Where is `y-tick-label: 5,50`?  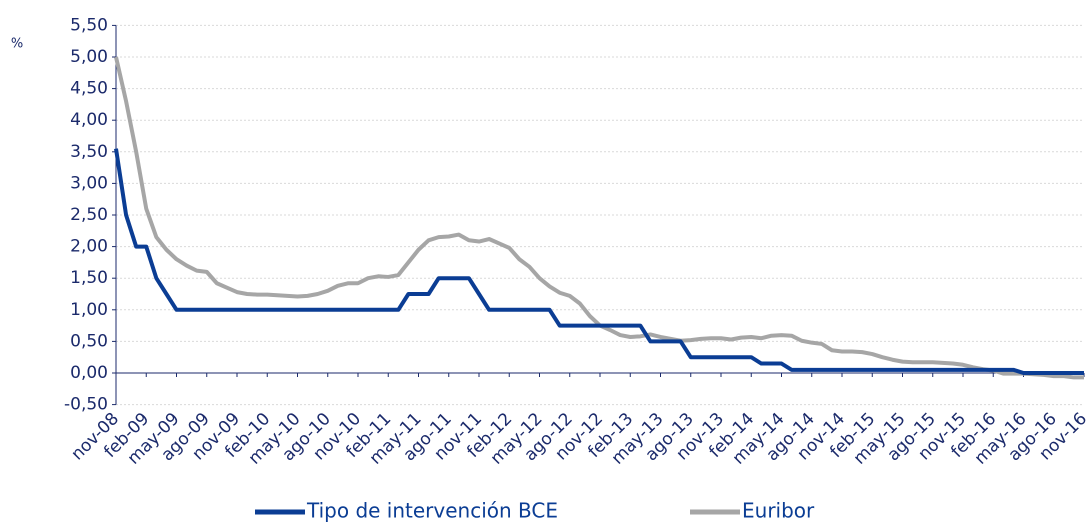
y-tick-label: 5,50 is located at coordinates (89, 25).